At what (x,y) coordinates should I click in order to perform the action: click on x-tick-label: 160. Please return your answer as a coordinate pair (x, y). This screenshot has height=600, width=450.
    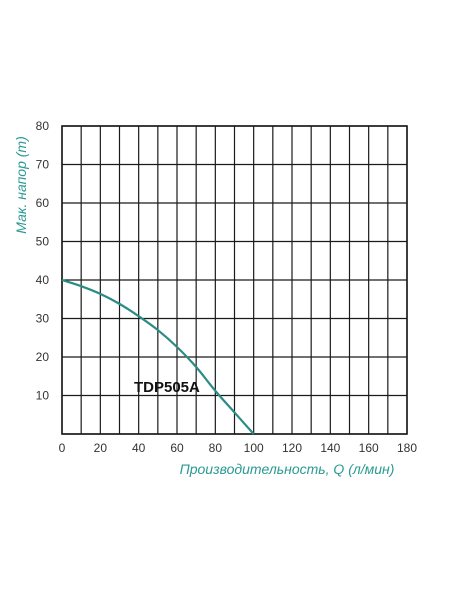
    Looking at the image, I should click on (369, 448).